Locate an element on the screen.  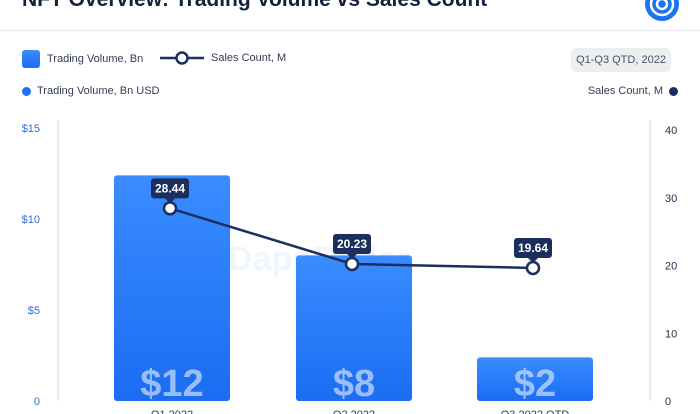
right-tick-label: 0 is located at coordinates (668, 402).